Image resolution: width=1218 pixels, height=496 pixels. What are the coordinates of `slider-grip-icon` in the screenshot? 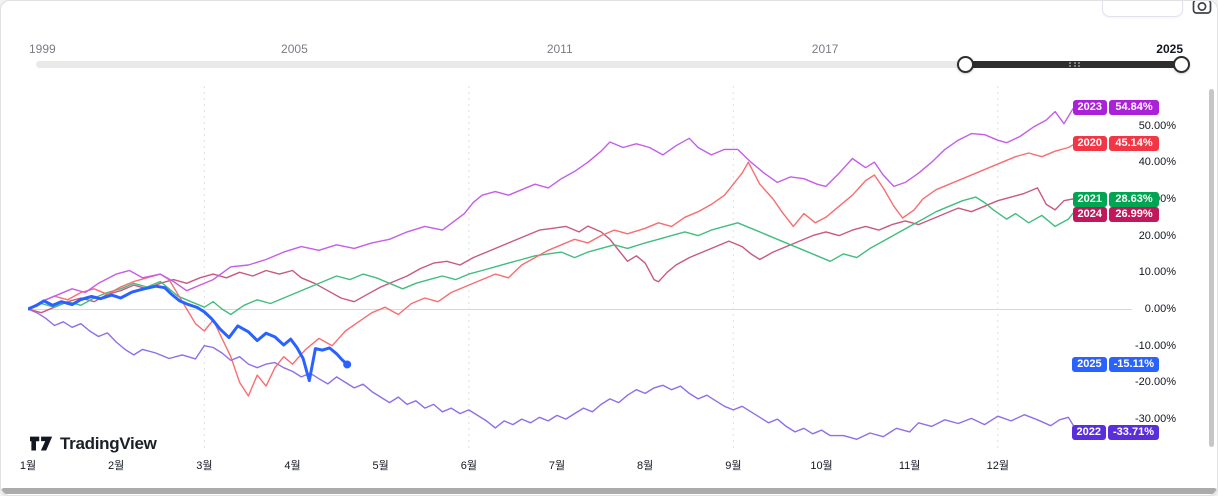 It's located at (1075, 64).